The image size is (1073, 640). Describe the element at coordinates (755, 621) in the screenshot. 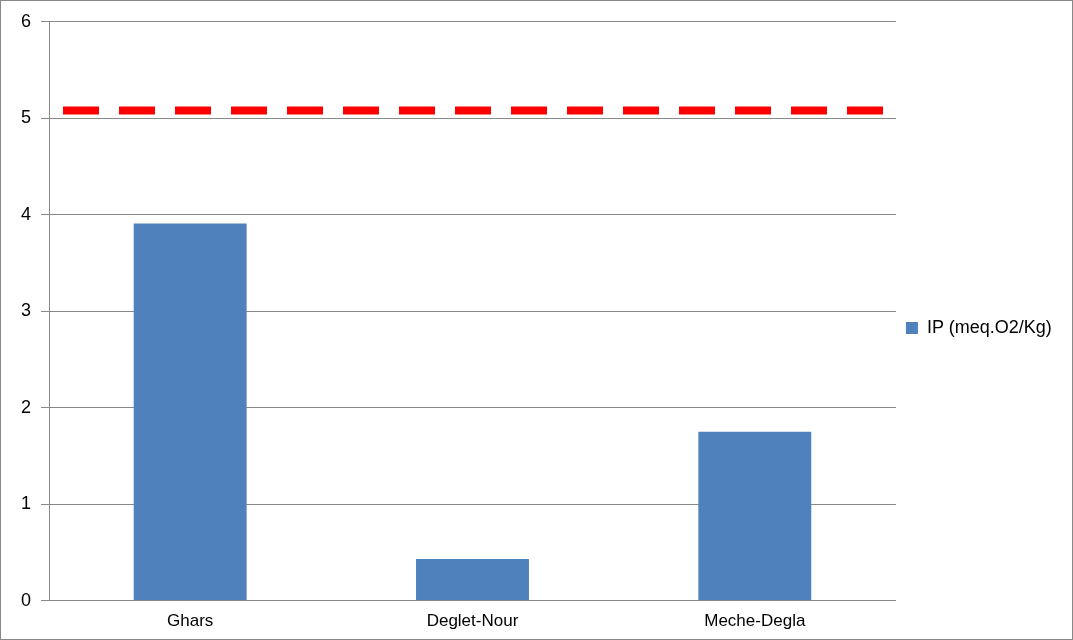

I see `x-tick-label: Meche-Degla` at that location.